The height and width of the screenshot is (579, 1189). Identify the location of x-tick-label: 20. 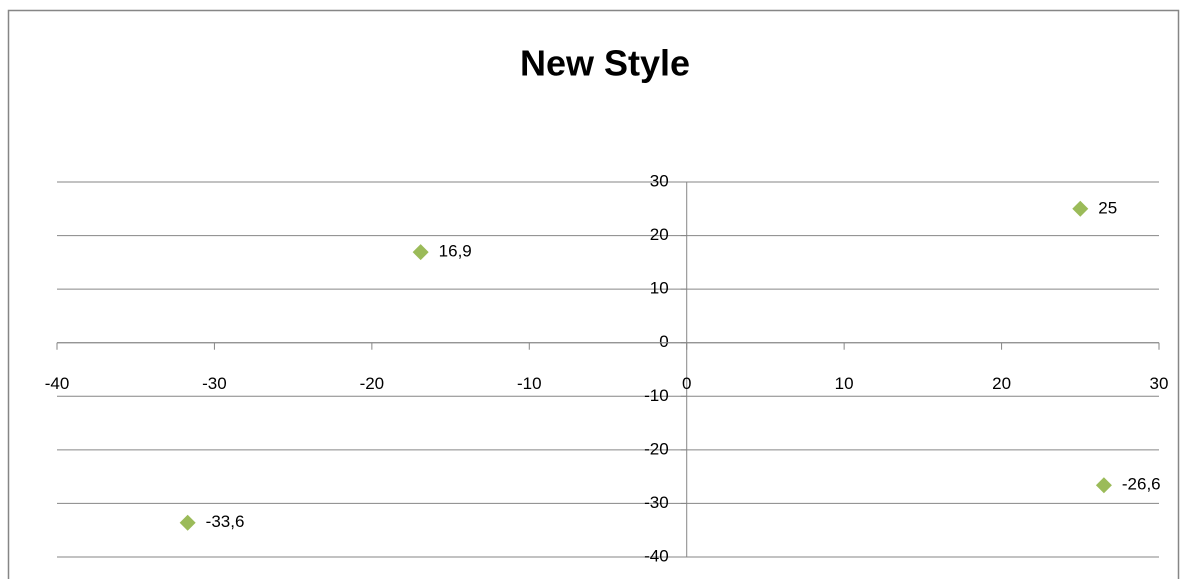
(1001, 383).